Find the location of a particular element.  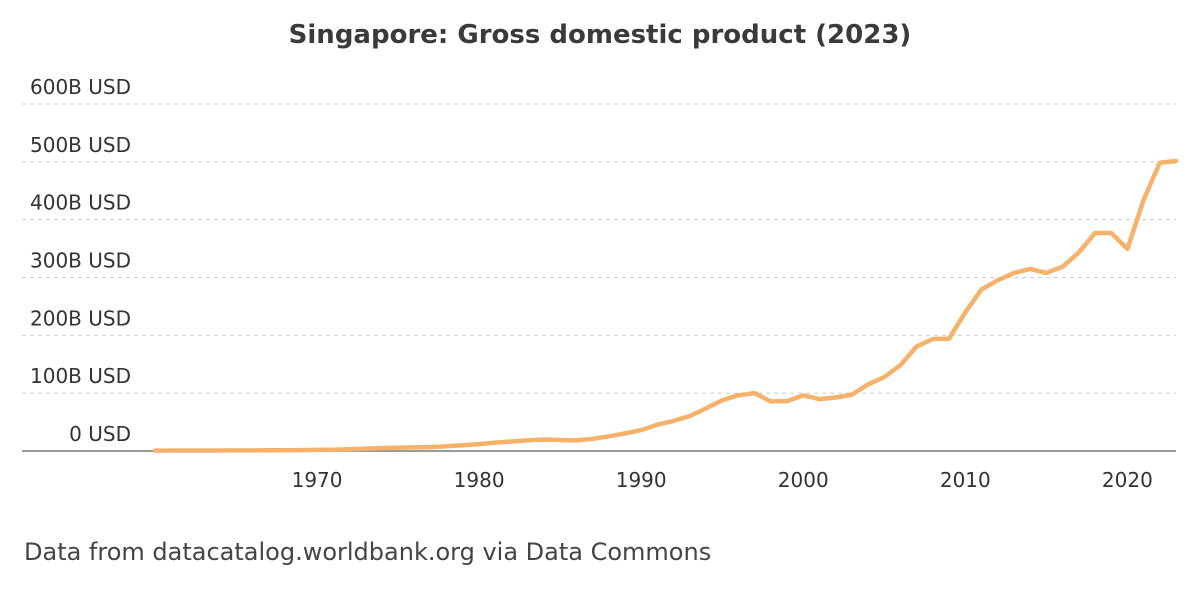

x-tick-label: 1970 is located at coordinates (317, 480).